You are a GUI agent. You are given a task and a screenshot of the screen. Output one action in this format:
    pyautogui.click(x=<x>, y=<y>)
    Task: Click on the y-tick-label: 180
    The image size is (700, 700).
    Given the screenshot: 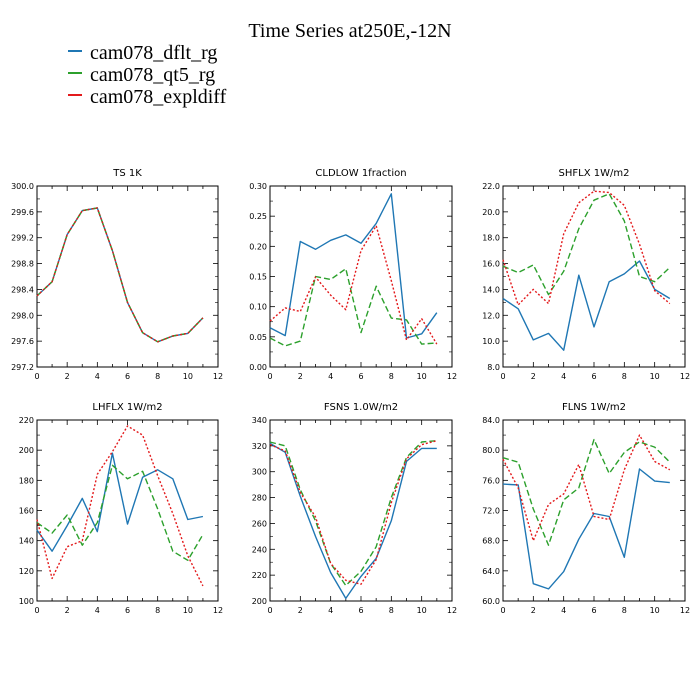 What is the action you would take?
    pyautogui.click(x=26, y=480)
    